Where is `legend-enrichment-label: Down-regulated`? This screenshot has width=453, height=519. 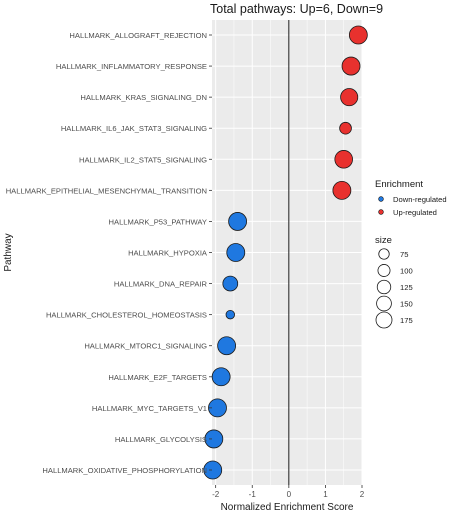
legend-enrichment-label: Down-regulated is located at coordinates (420, 199).